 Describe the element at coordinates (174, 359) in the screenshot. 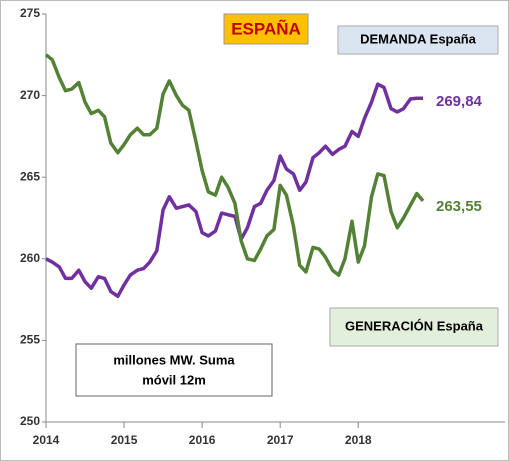

I see `note: millones MW. Suma` at that location.